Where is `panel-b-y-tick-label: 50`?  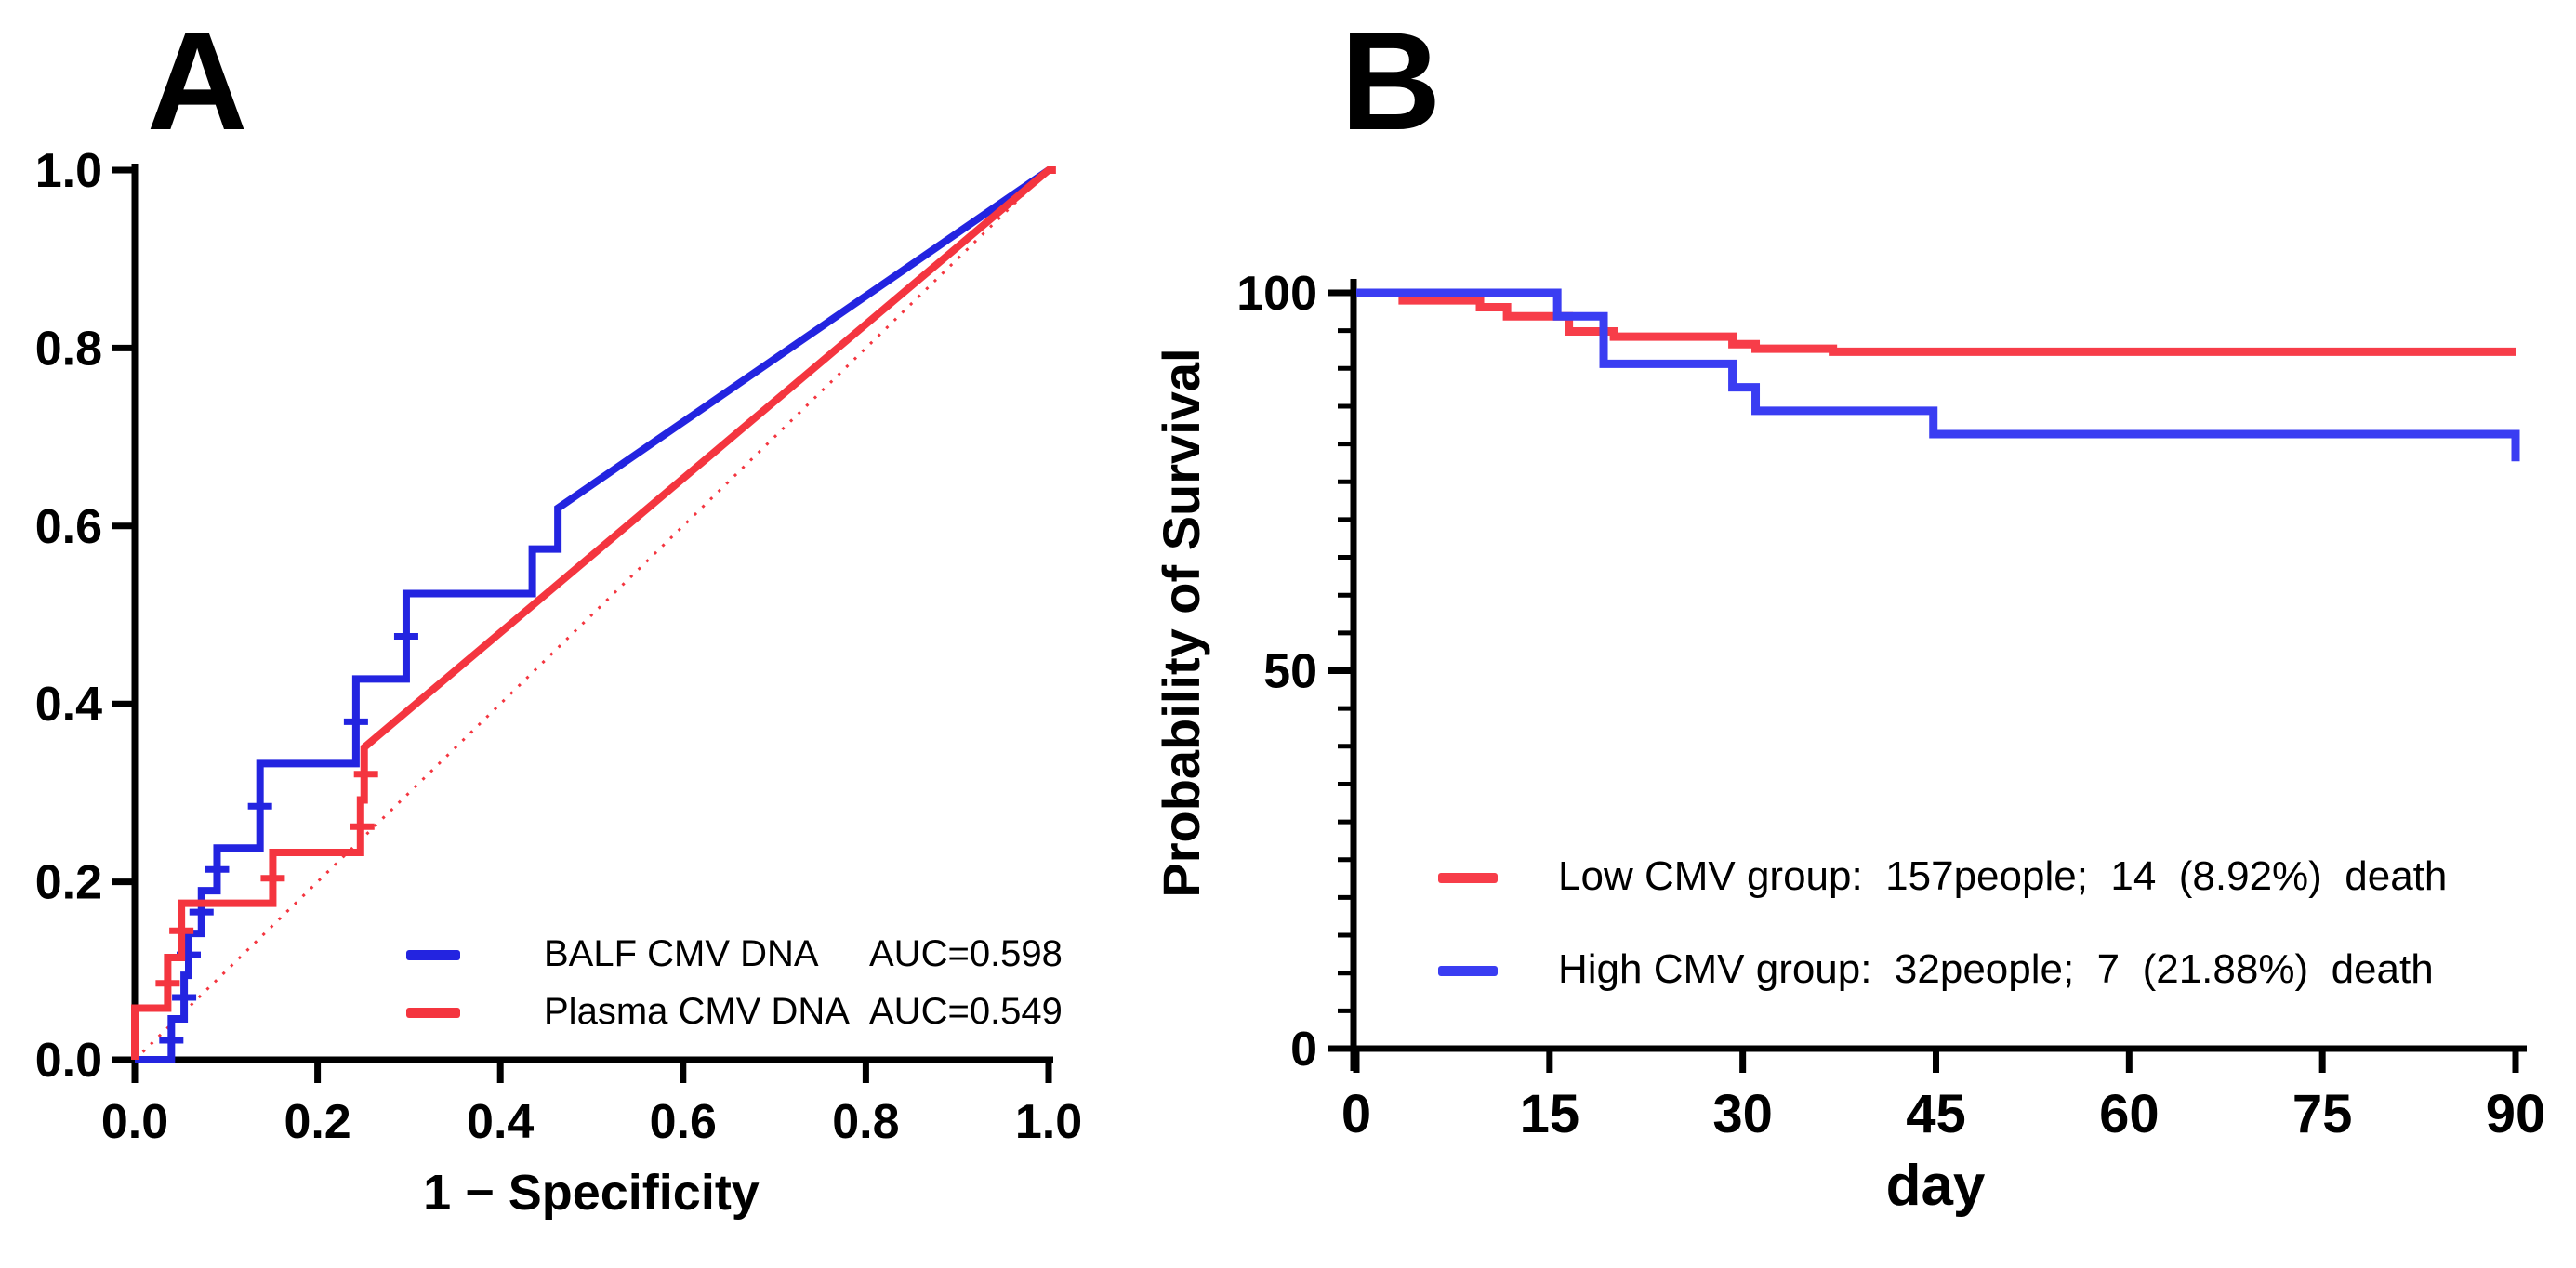 panel-b-y-tick-label: 50 is located at coordinates (1290, 672).